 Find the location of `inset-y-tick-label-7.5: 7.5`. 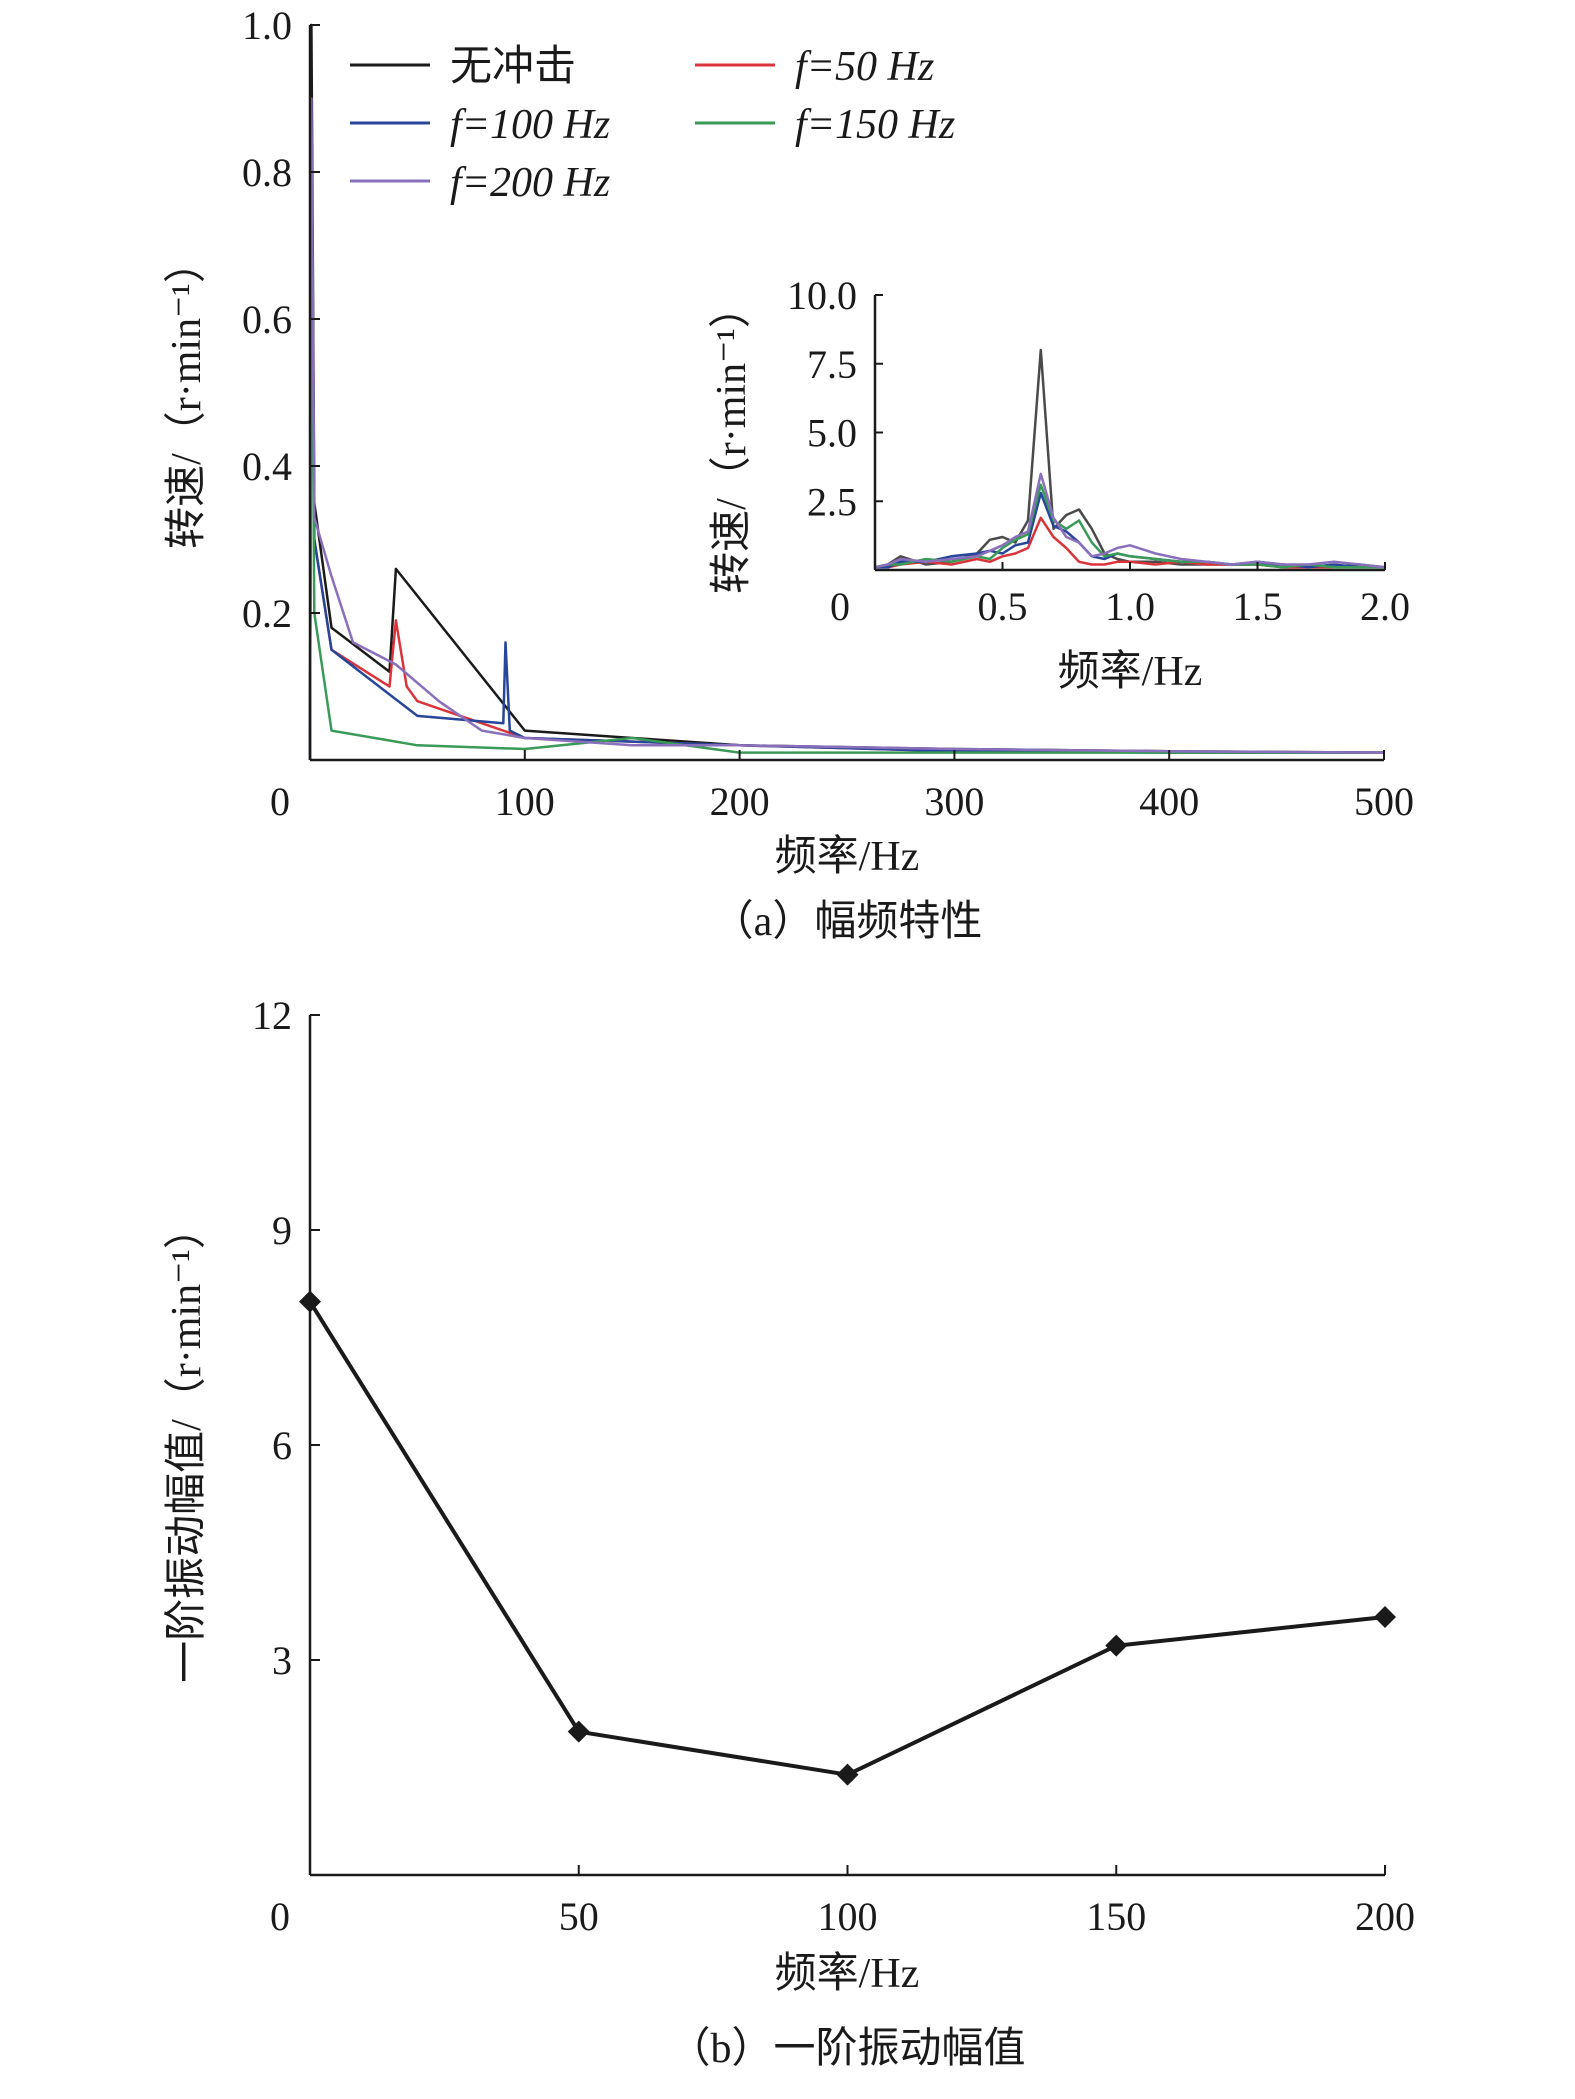

inset-y-tick-label-7.5: 7.5 is located at coordinates (832, 364).